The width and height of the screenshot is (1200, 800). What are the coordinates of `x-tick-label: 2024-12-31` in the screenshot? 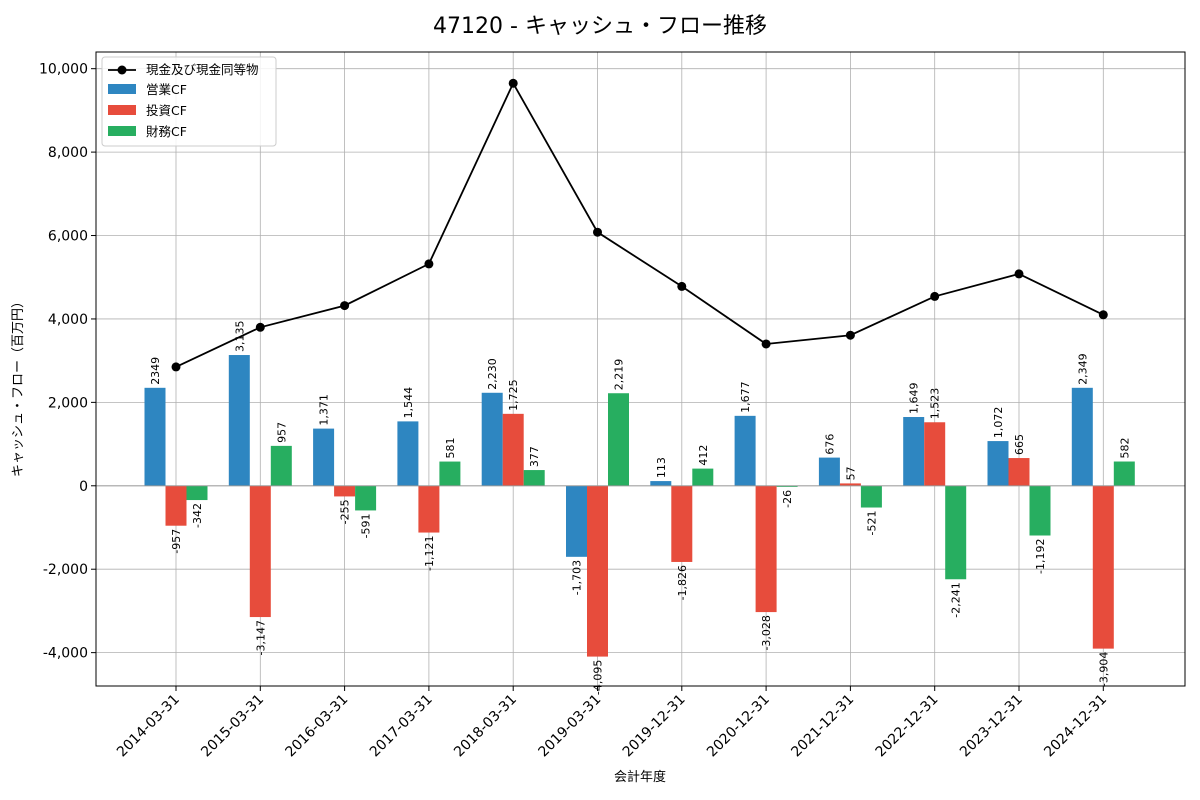 It's located at (1075, 726).